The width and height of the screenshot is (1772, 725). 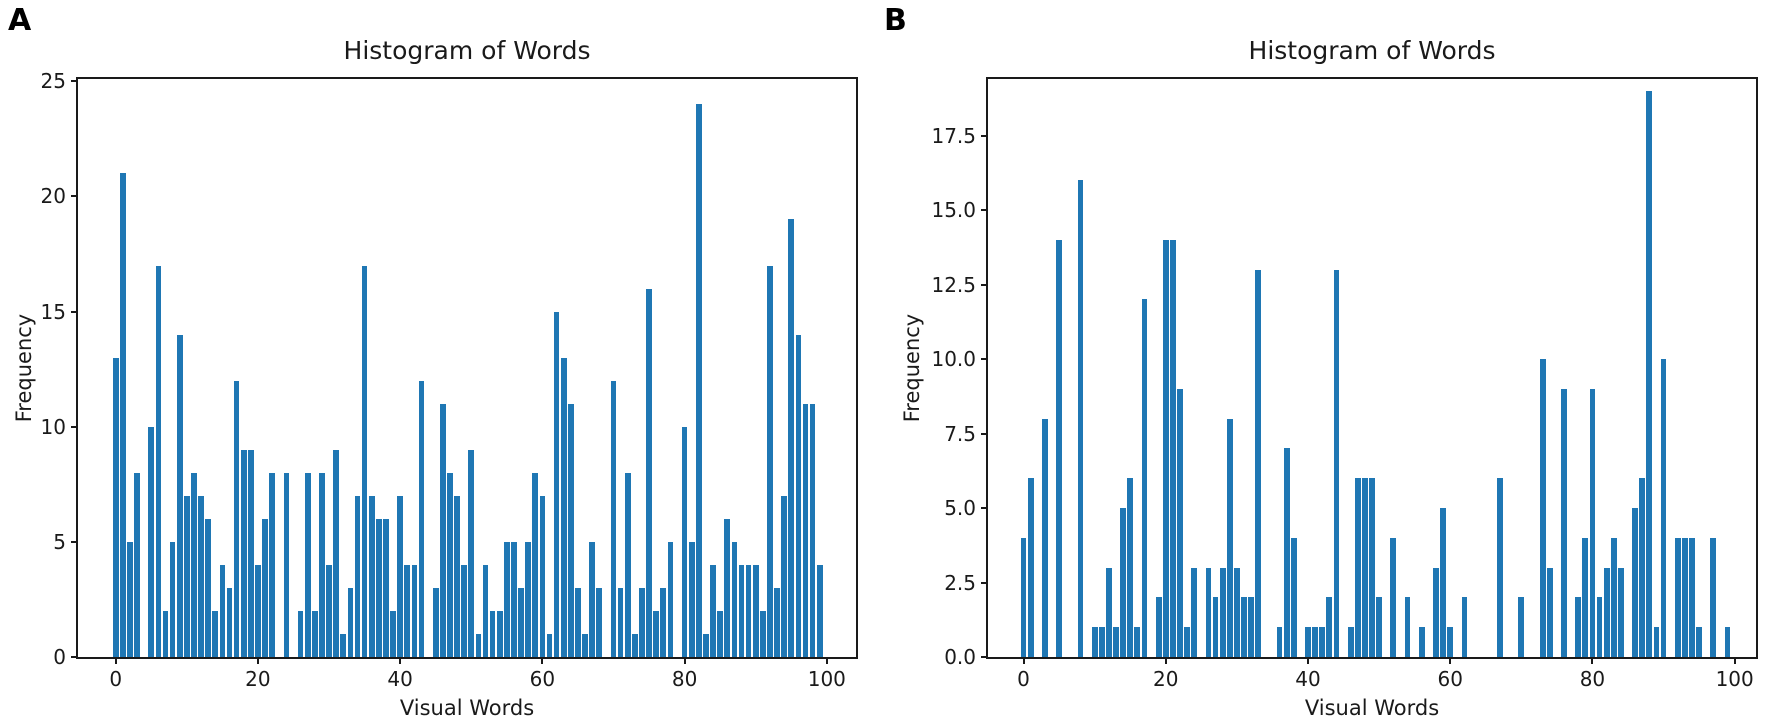 I want to click on chart-a-xlabel: Visual Words, so click(x=467, y=708).